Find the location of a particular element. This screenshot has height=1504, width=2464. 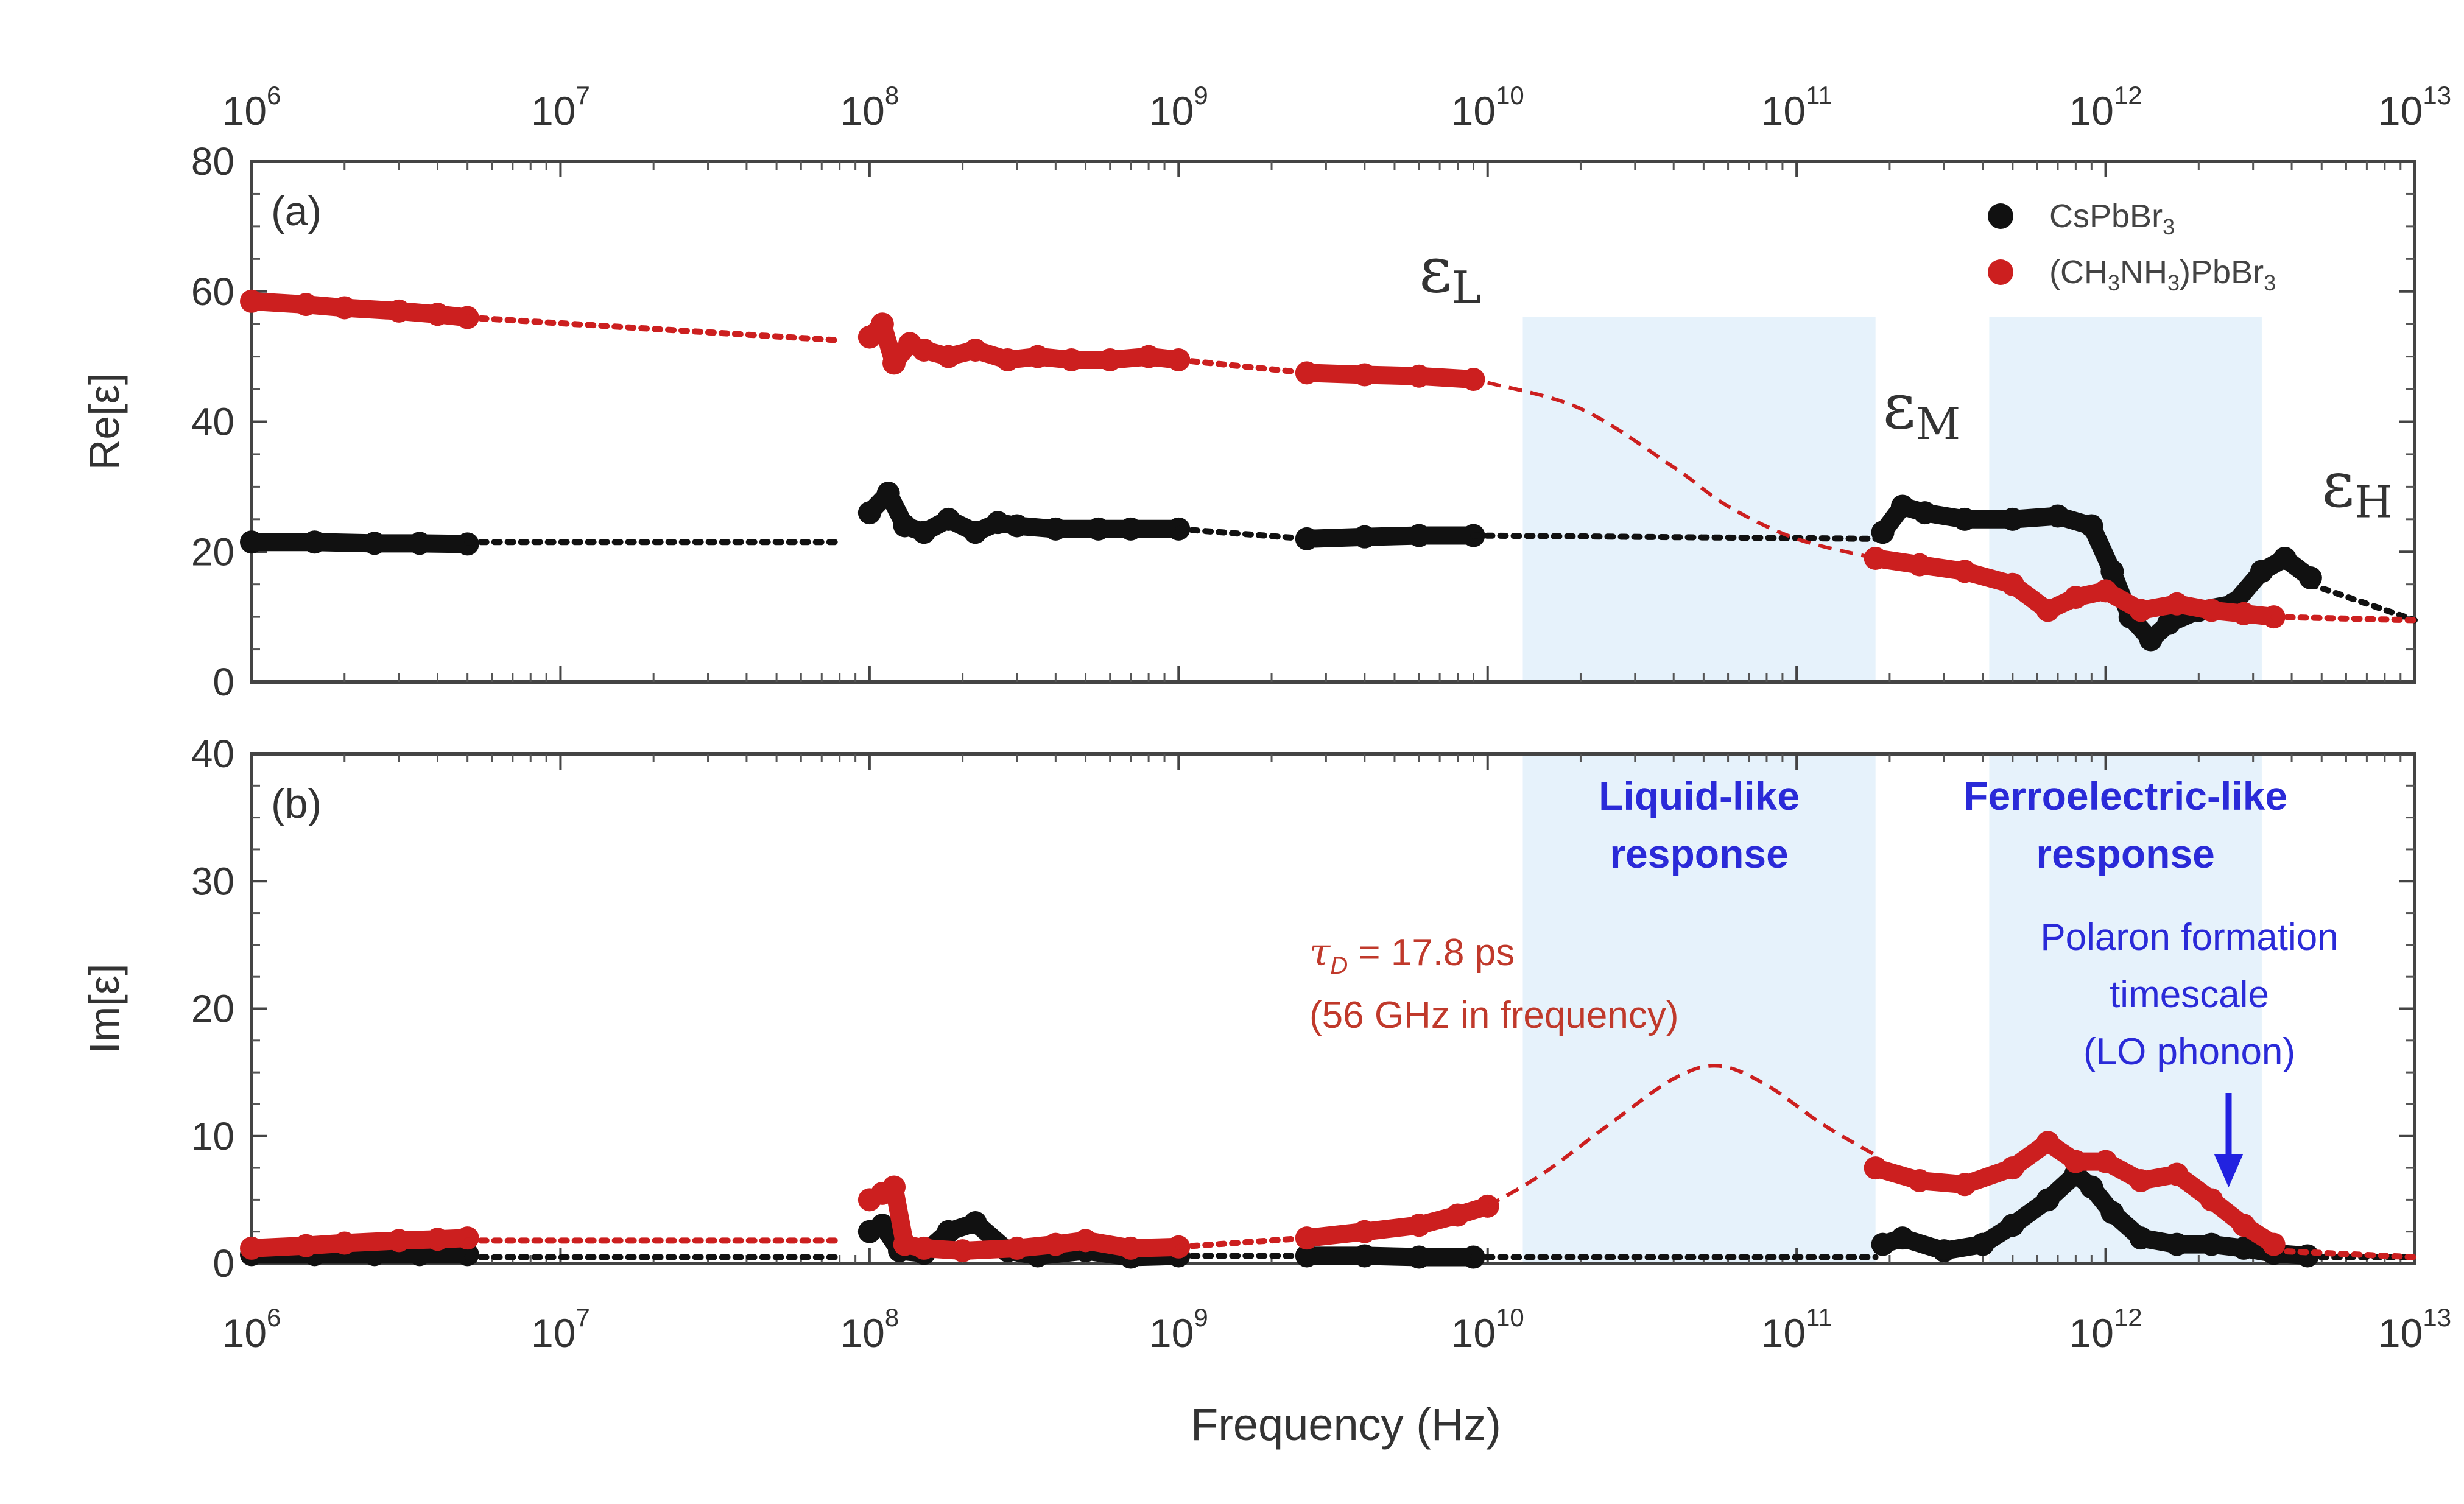

data-trace-b-s1-g4 is located at coordinates (1397, 1223).